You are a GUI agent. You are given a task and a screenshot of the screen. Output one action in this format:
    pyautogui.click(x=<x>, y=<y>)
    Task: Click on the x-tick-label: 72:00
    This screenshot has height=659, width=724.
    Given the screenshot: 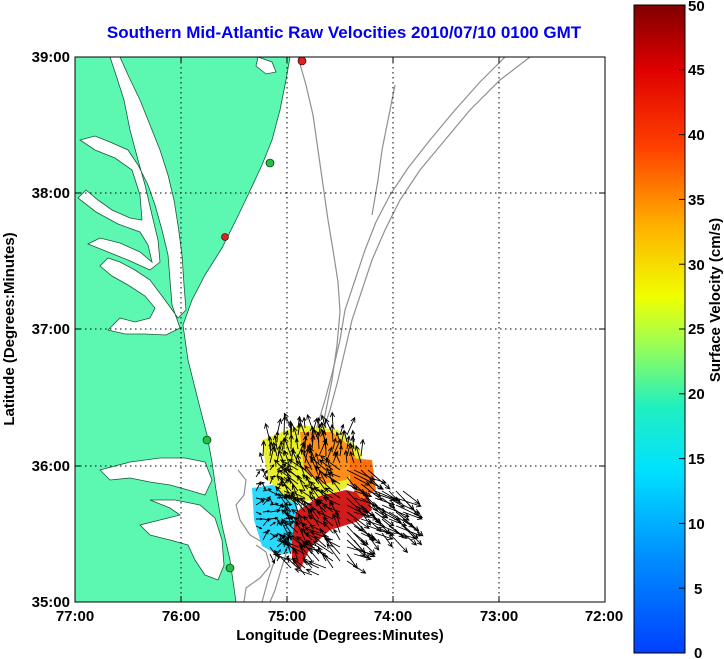 What is the action you would take?
    pyautogui.click(x=604, y=616)
    